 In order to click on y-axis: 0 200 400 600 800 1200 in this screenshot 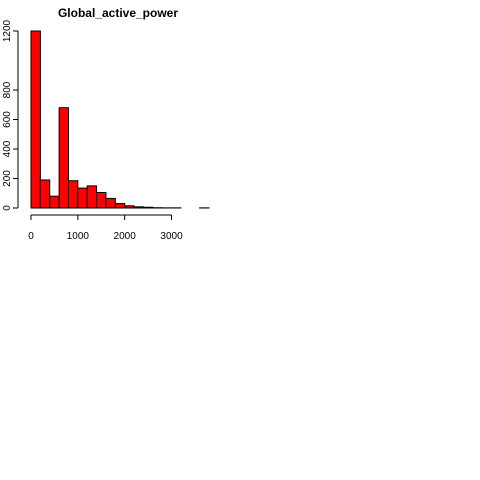, I will do `click(10, 115)`.